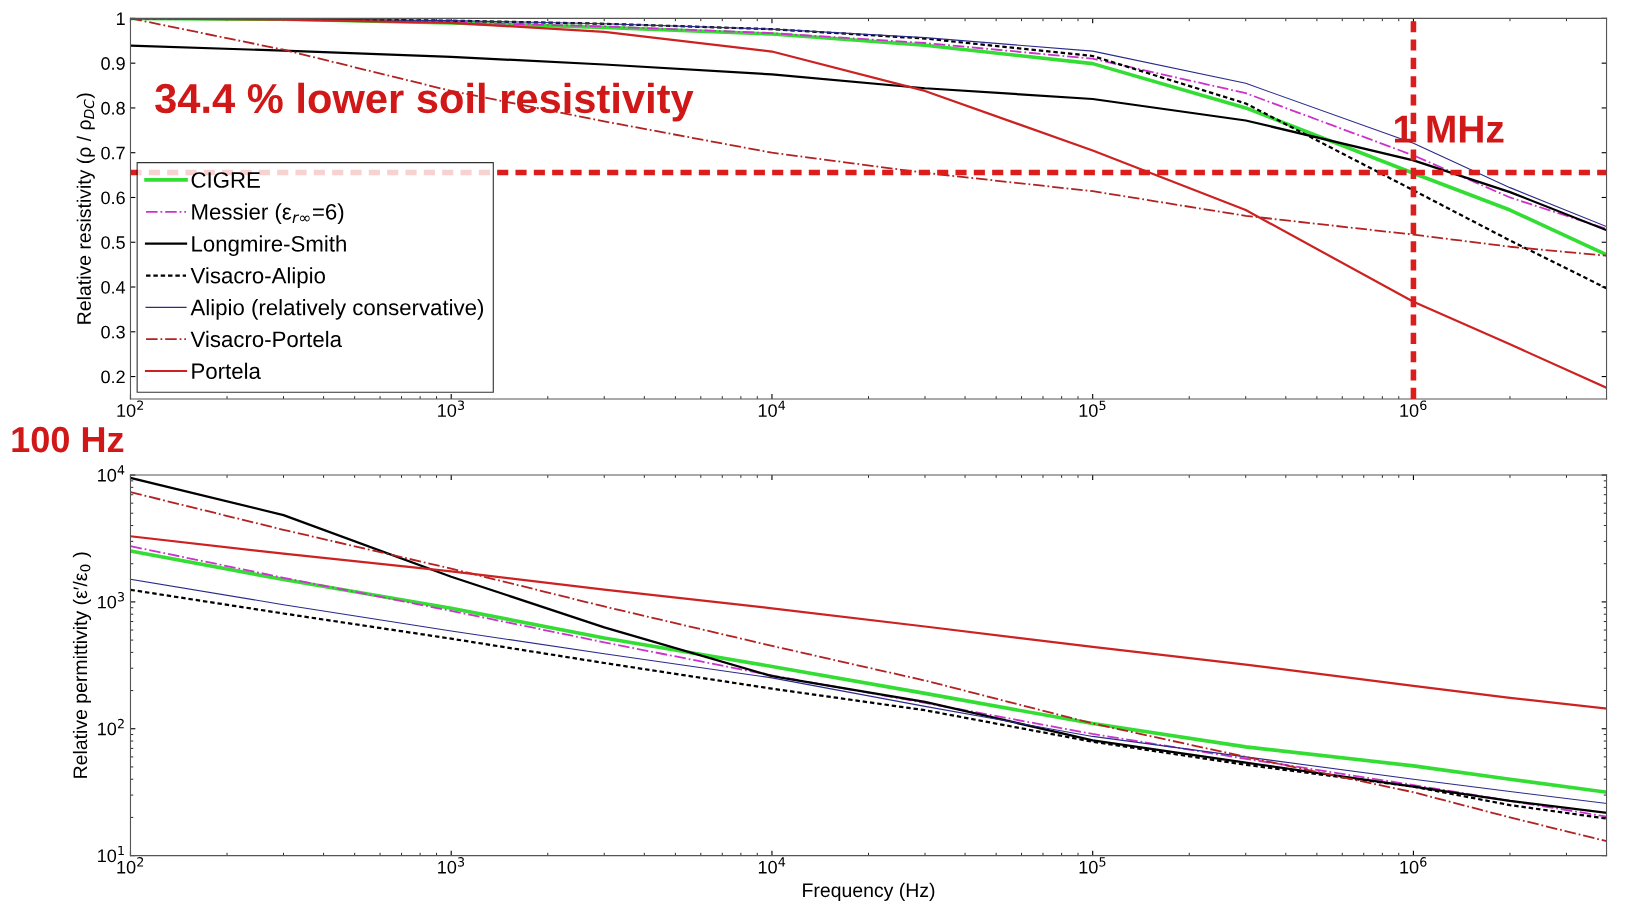  Describe the element at coordinates (113, 153) in the screenshot. I see `y-tick-label: 0.7` at that location.